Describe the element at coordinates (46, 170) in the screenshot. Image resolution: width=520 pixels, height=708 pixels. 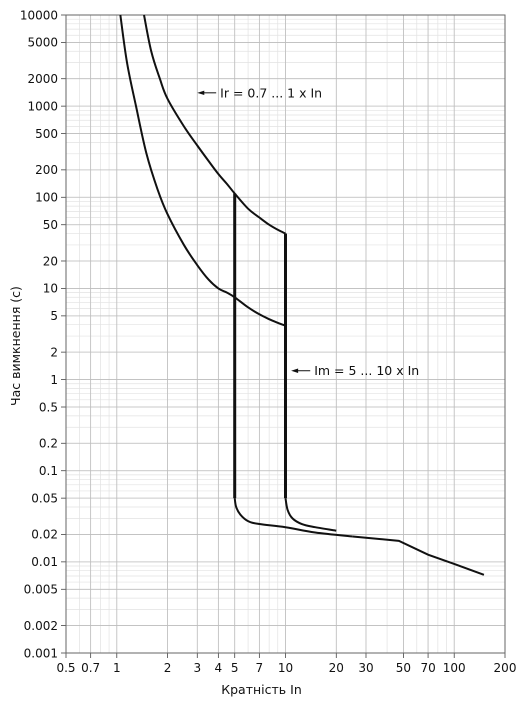
I see `y-tick-label: 200` at that location.